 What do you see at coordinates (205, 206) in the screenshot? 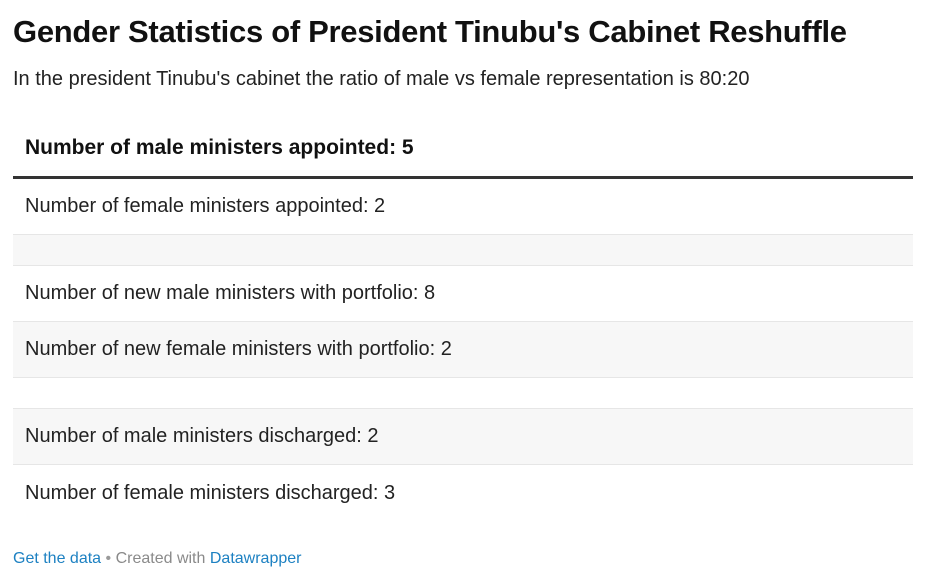
I see `table-cell: Number of female ministers appointed: 2` at bounding box center [205, 206].